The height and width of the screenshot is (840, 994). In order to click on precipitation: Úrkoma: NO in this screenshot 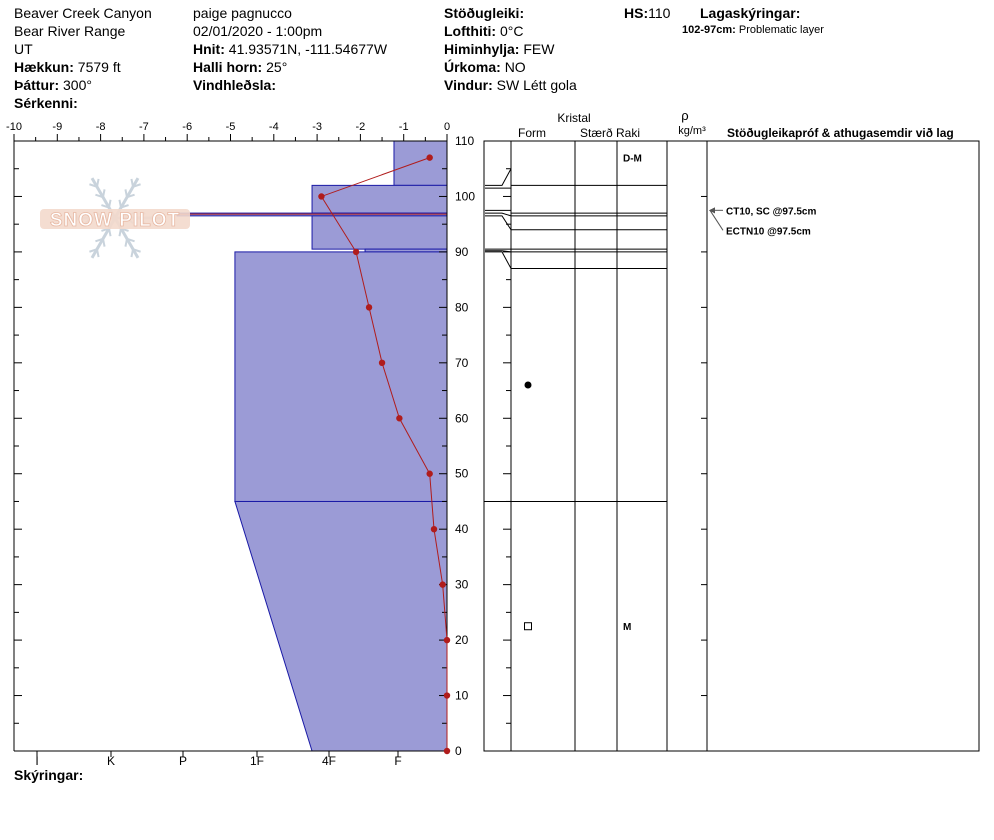, I will do `click(485, 67)`.